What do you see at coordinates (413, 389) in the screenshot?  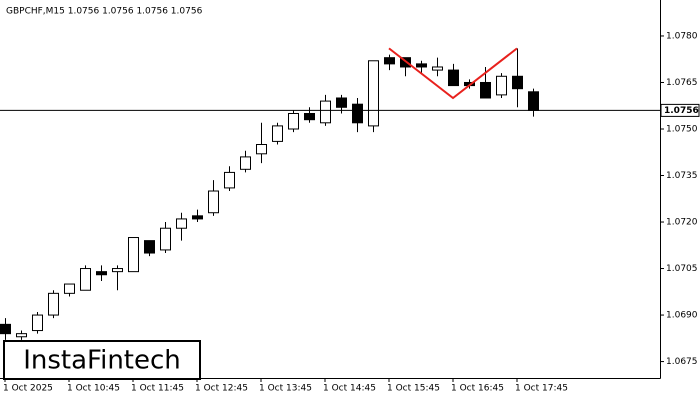 I see `x-tick-label: 1 Oct 15:45` at bounding box center [413, 389].